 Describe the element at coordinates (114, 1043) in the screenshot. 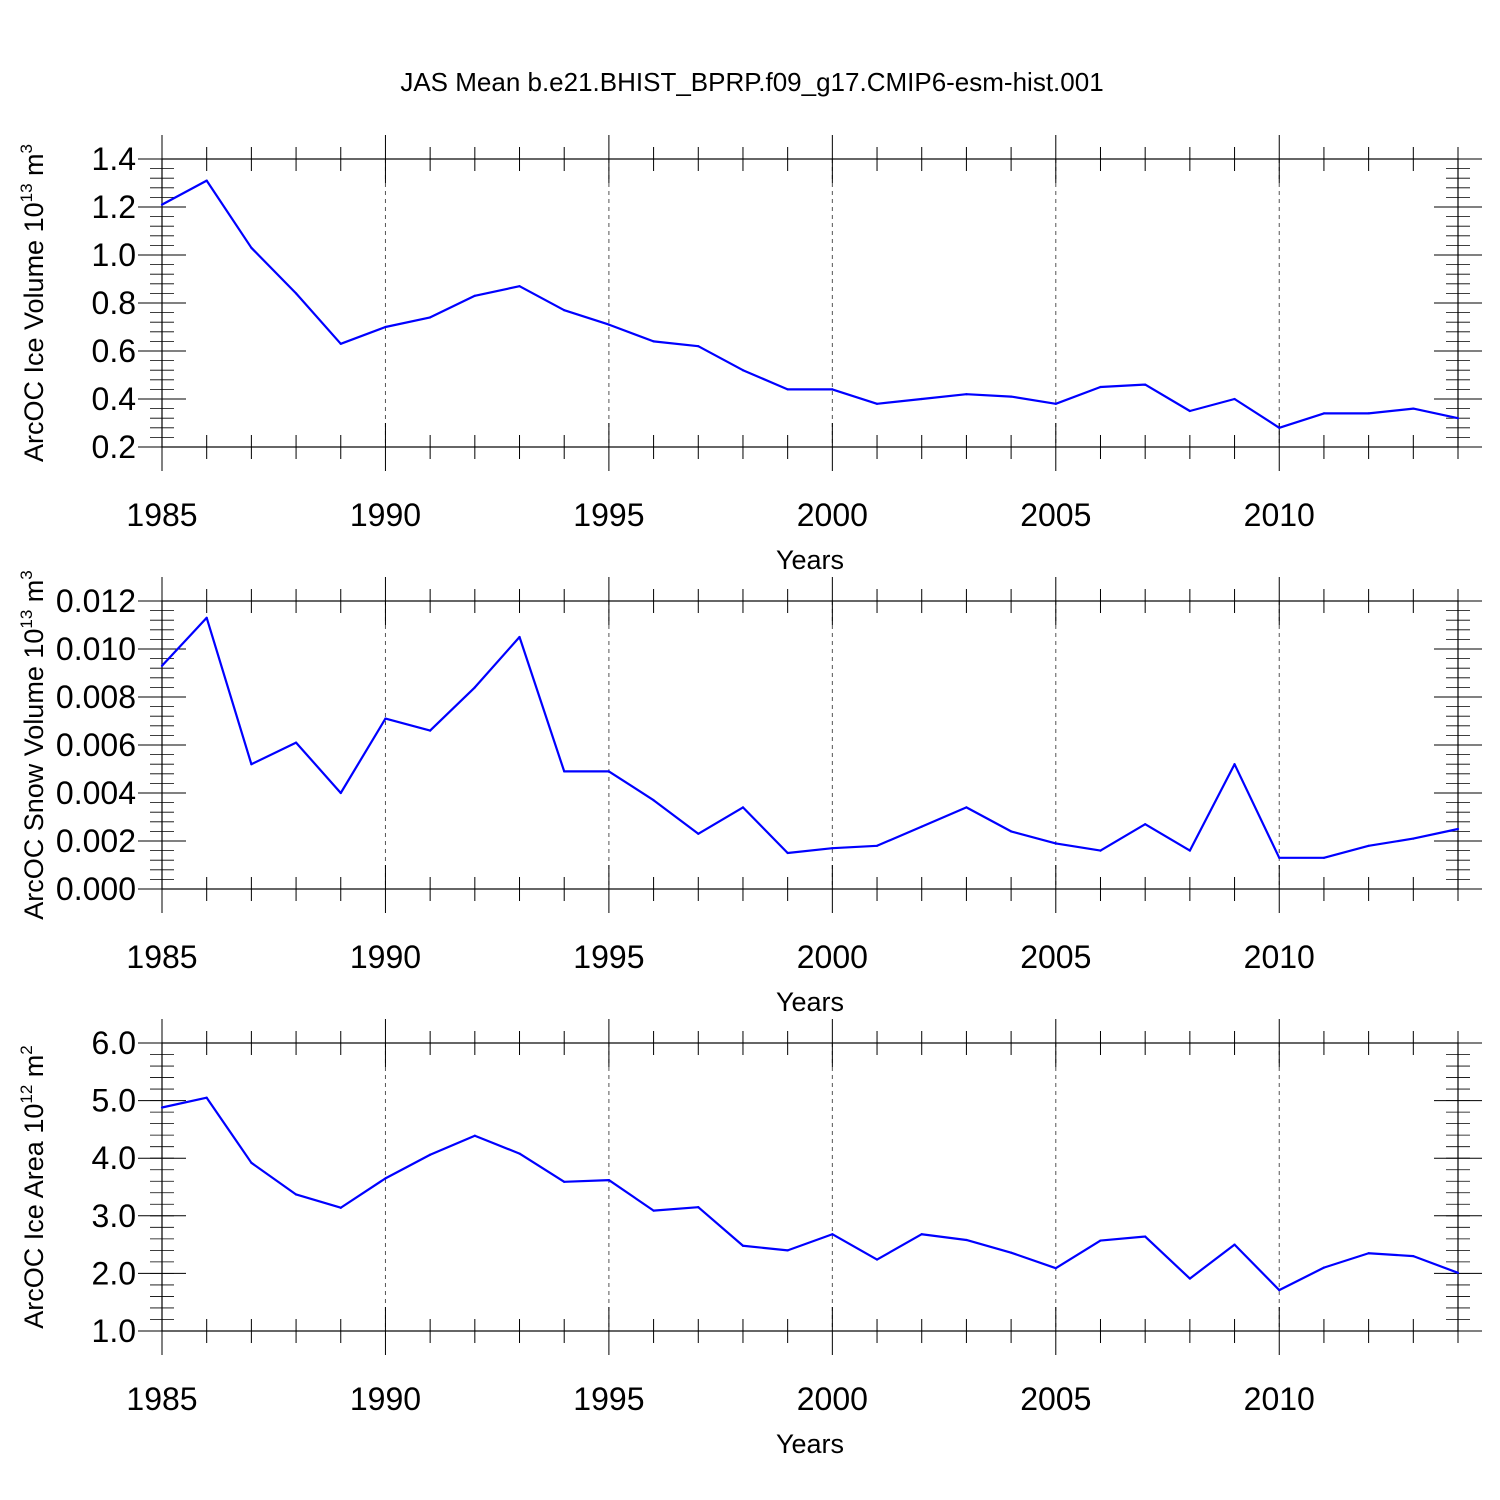

I see `y-tick-label: 6.0` at that location.